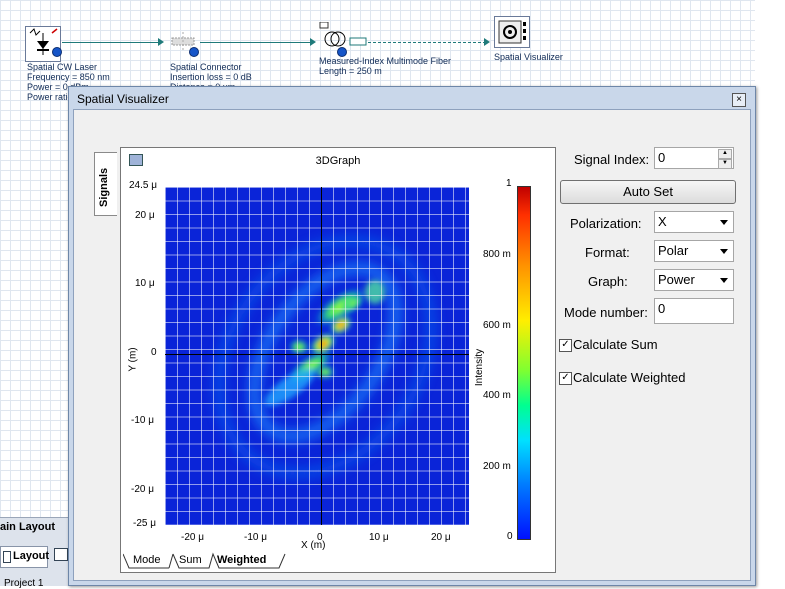 The image size is (785, 589). I want to click on laser-label-line: Spatial CW Laser, so click(62, 67).